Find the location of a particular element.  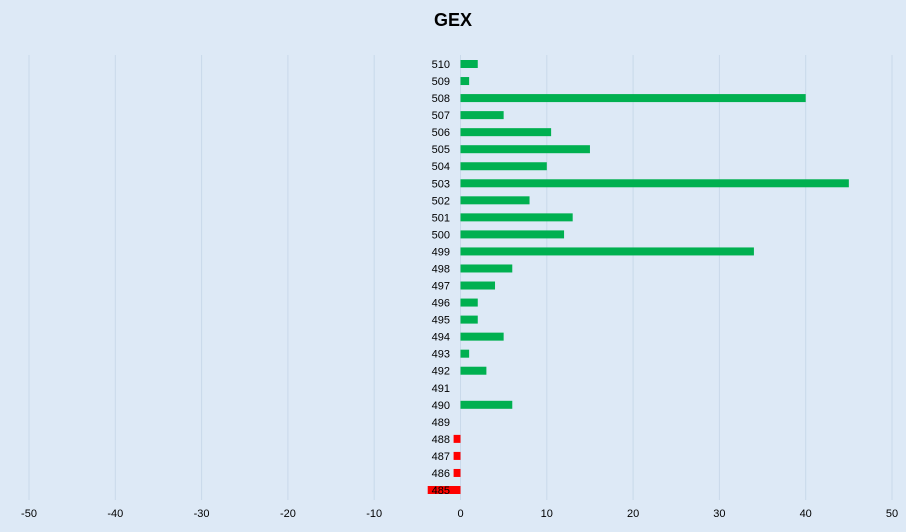

category-label: 501 is located at coordinates (441, 218).